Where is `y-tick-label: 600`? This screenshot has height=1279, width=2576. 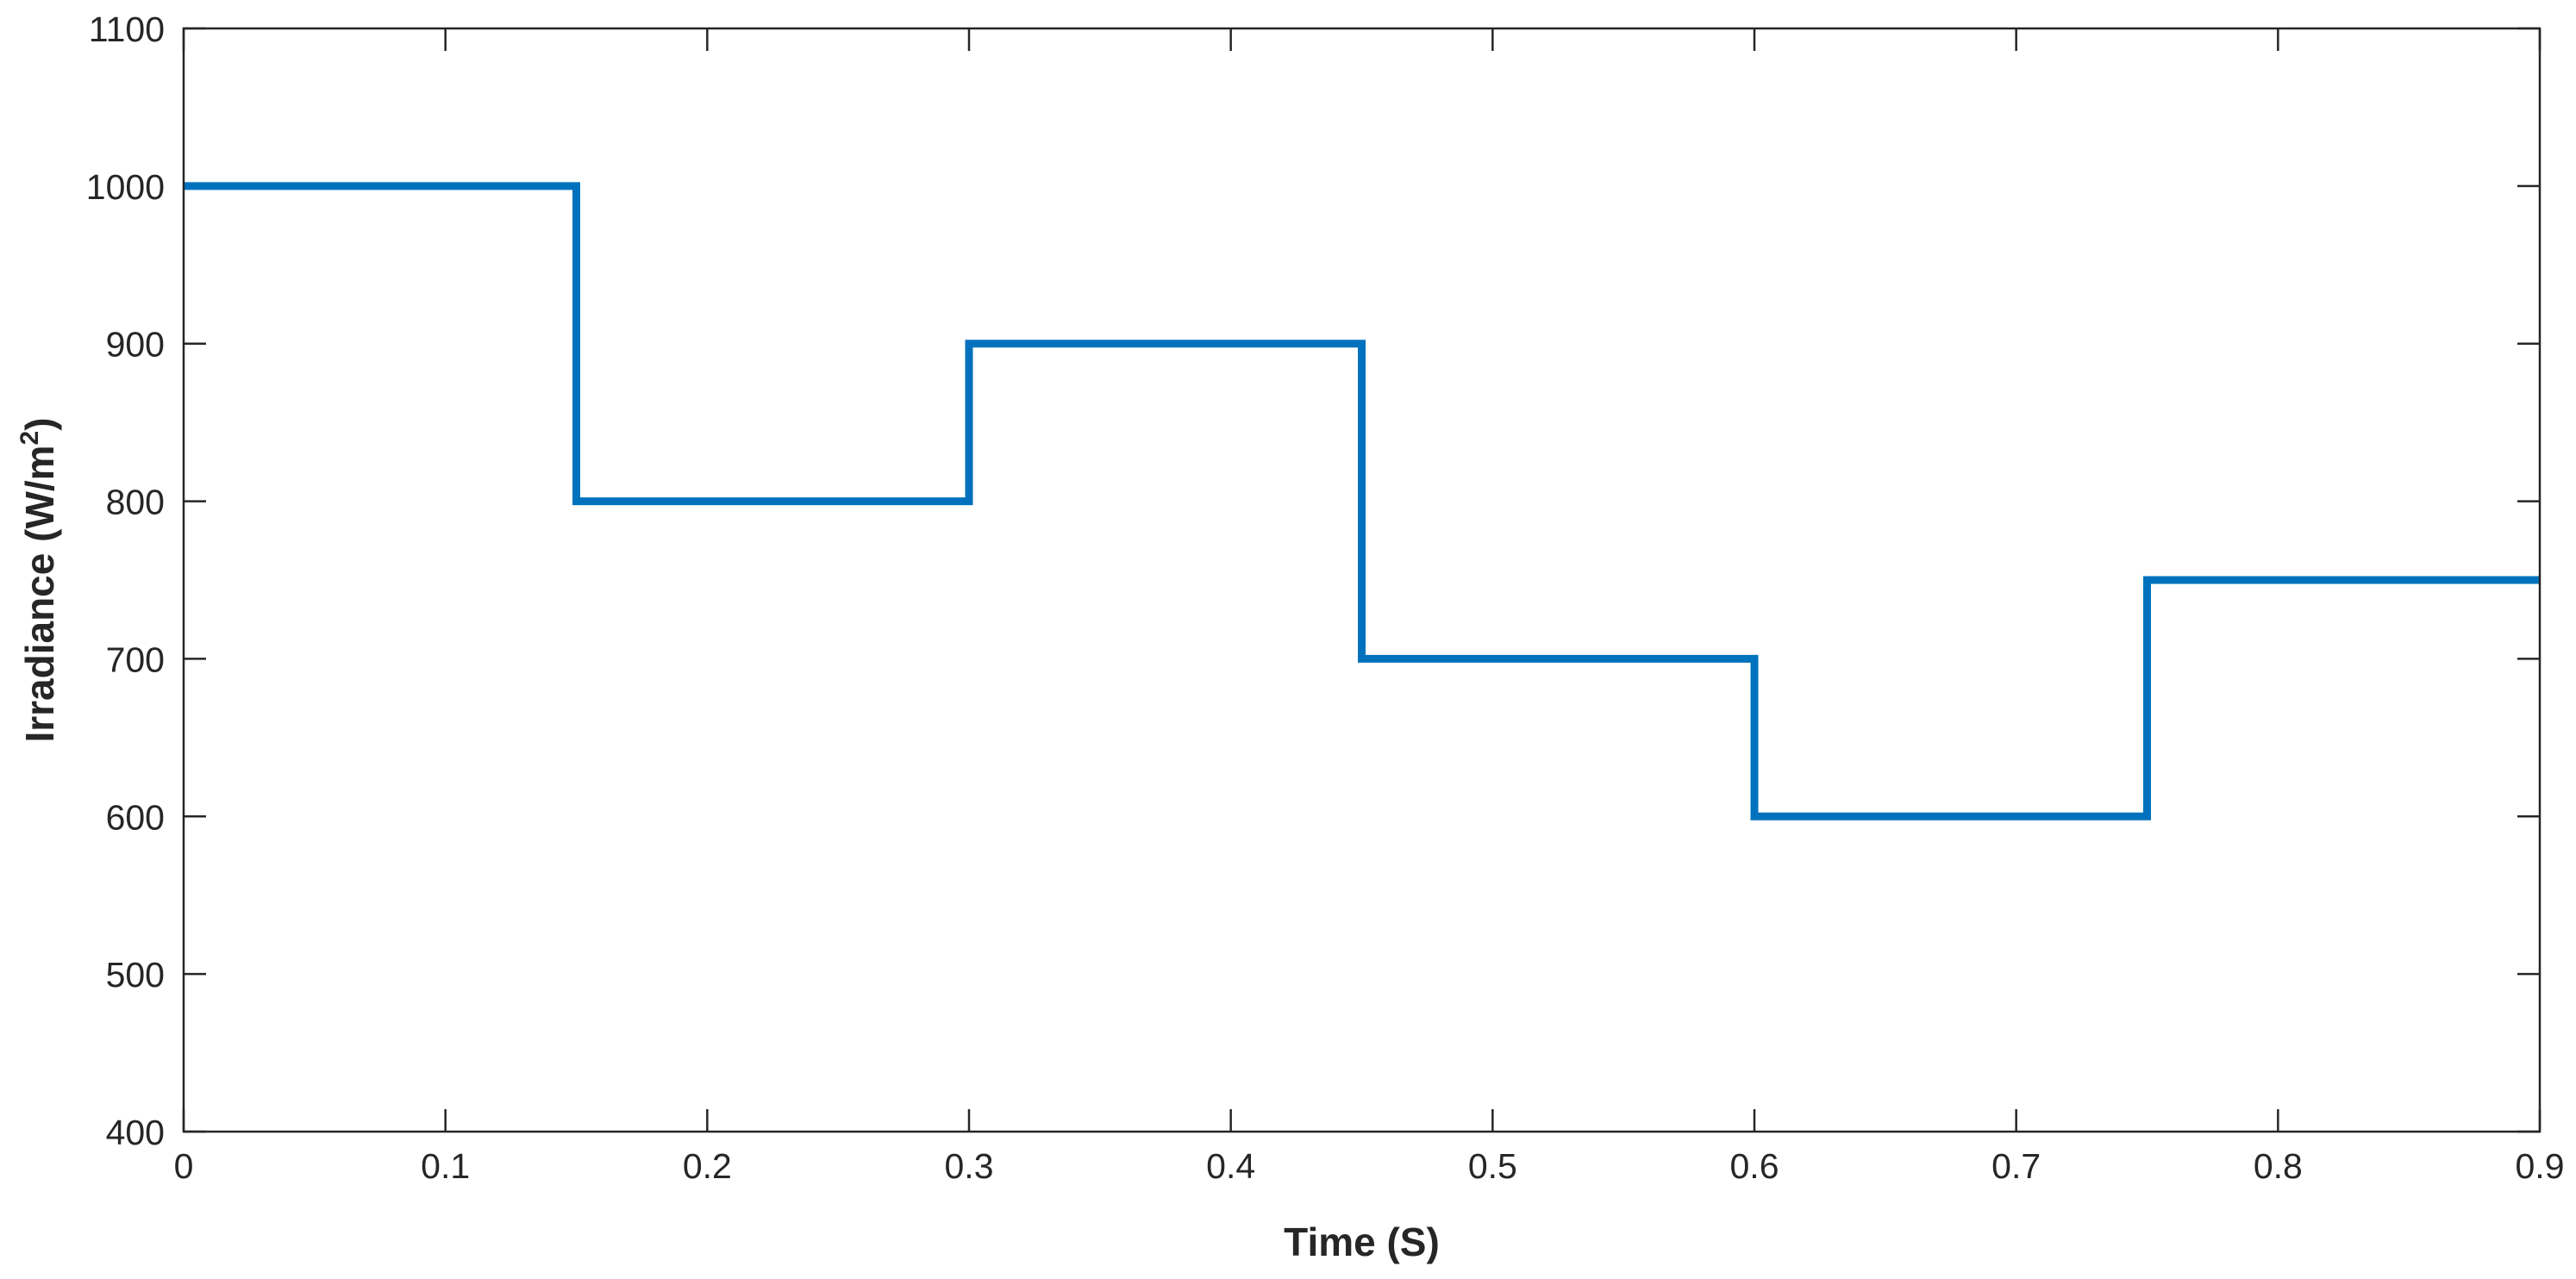 y-tick-label: 600 is located at coordinates (135, 817).